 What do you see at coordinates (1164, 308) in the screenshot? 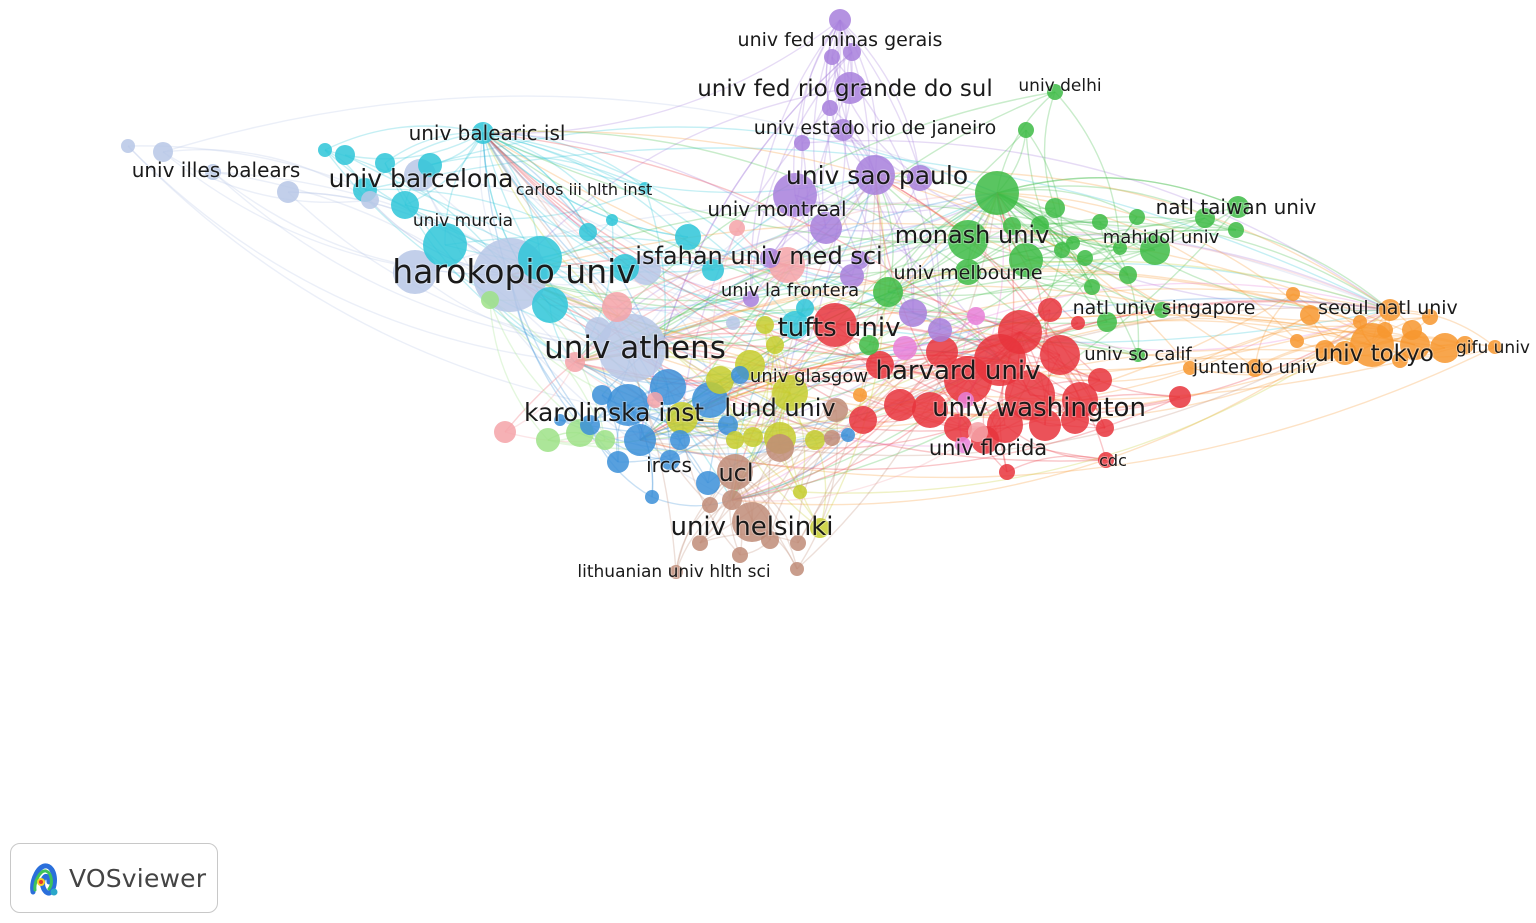
I see `label-natl-univ-singapore: natl univ singapore` at bounding box center [1164, 308].